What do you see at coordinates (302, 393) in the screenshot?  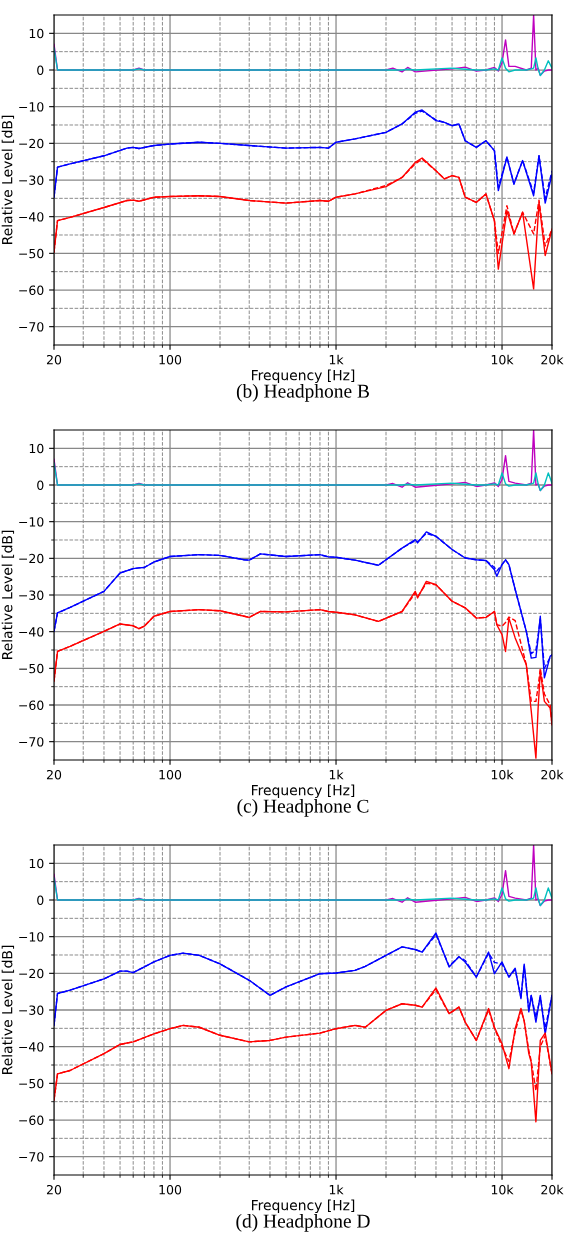 I see `text: (b) Headphone B` at bounding box center [302, 393].